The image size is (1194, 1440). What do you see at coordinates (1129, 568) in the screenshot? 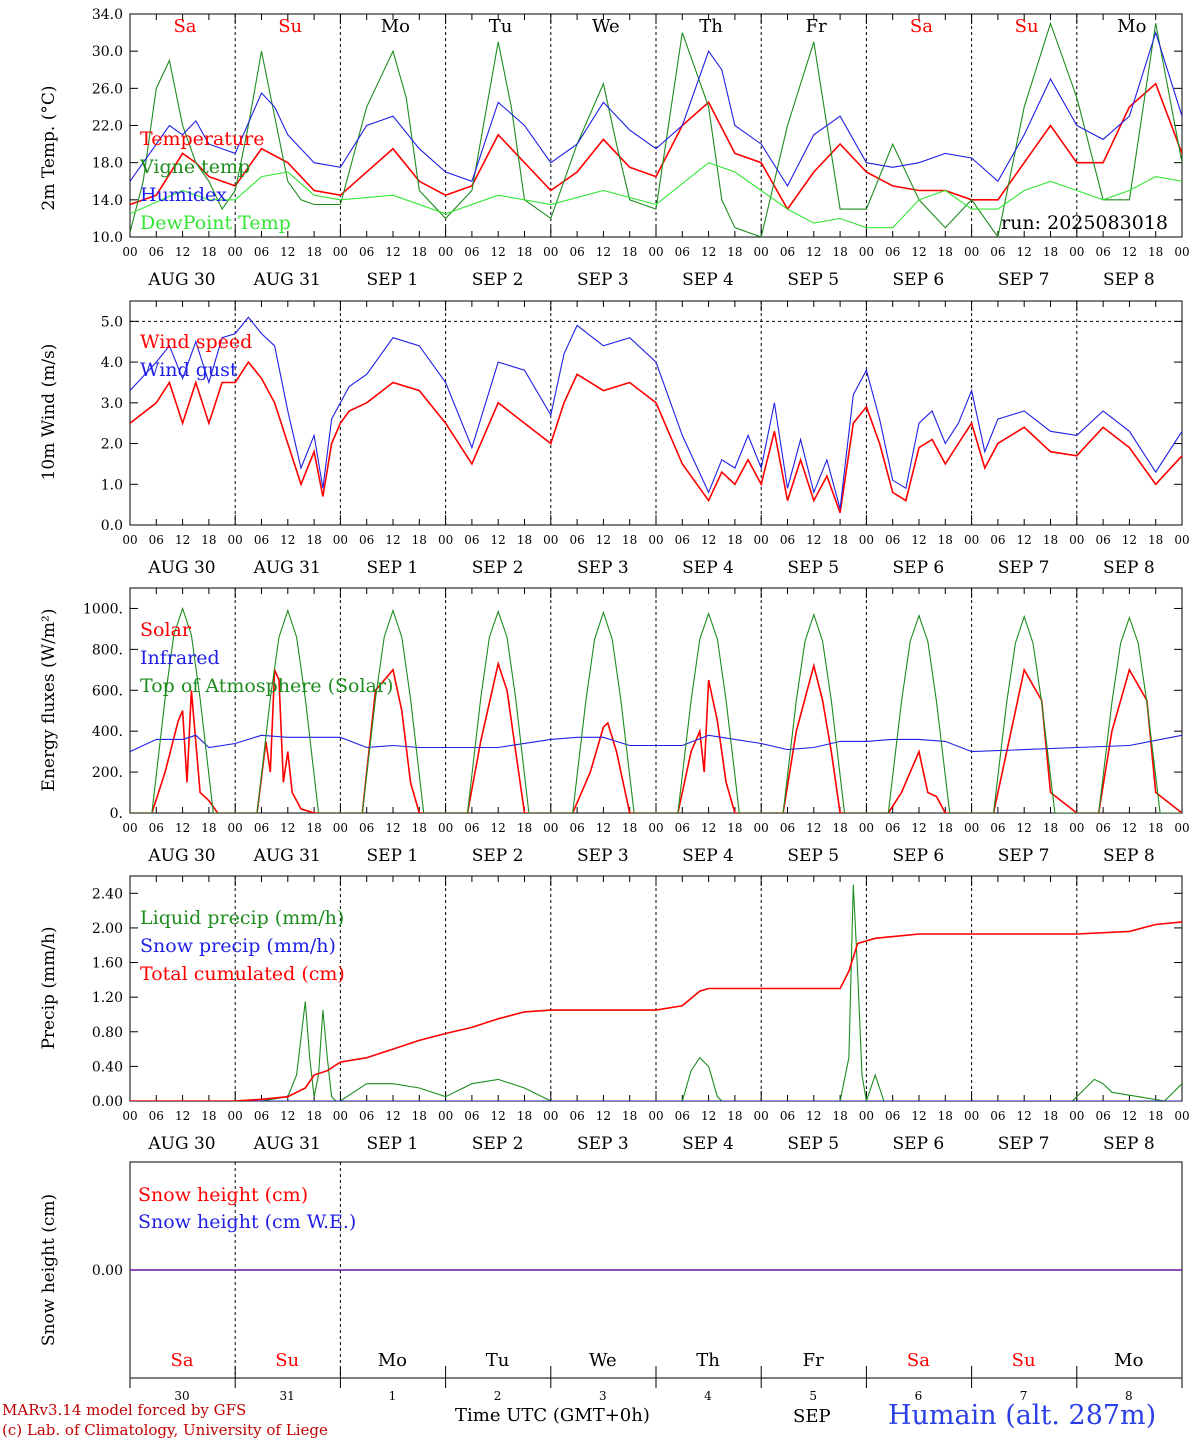
I see `date-label: SEP 8` at bounding box center [1129, 568].